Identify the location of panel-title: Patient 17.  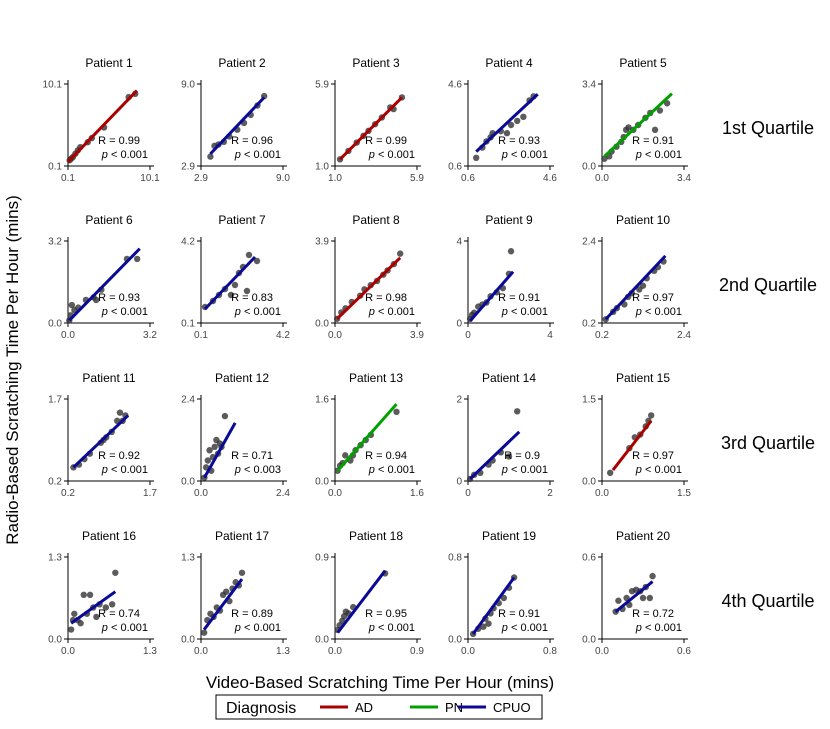
(242, 536).